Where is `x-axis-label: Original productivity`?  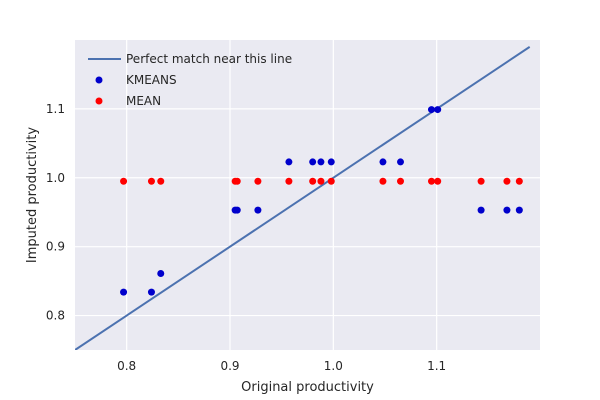
x-axis-label: Original productivity is located at coordinates (307, 387).